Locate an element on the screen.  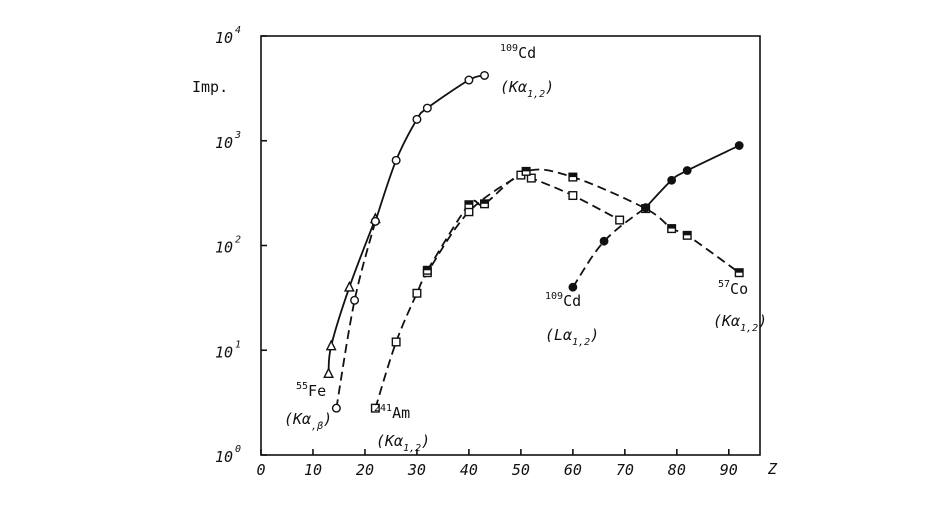
y-tick-exponent-3: 3 is located at coordinates (237, 135).